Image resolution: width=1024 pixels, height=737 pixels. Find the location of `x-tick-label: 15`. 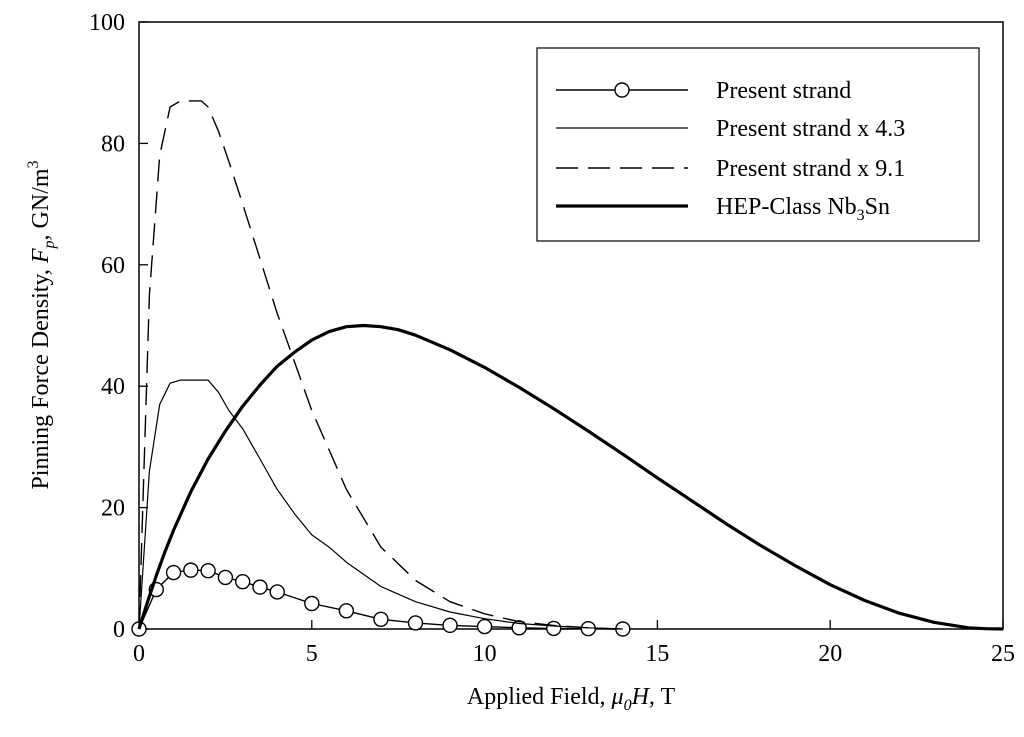

x-tick-label: 15 is located at coordinates (657, 654).